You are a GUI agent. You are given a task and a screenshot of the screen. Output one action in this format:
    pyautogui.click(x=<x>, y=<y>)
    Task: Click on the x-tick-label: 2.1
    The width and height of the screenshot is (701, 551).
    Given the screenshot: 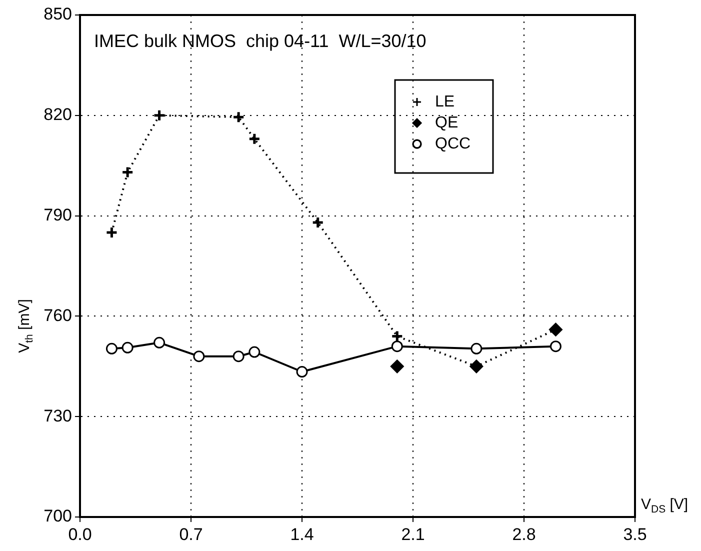 What is the action you would take?
    pyautogui.click(x=413, y=534)
    